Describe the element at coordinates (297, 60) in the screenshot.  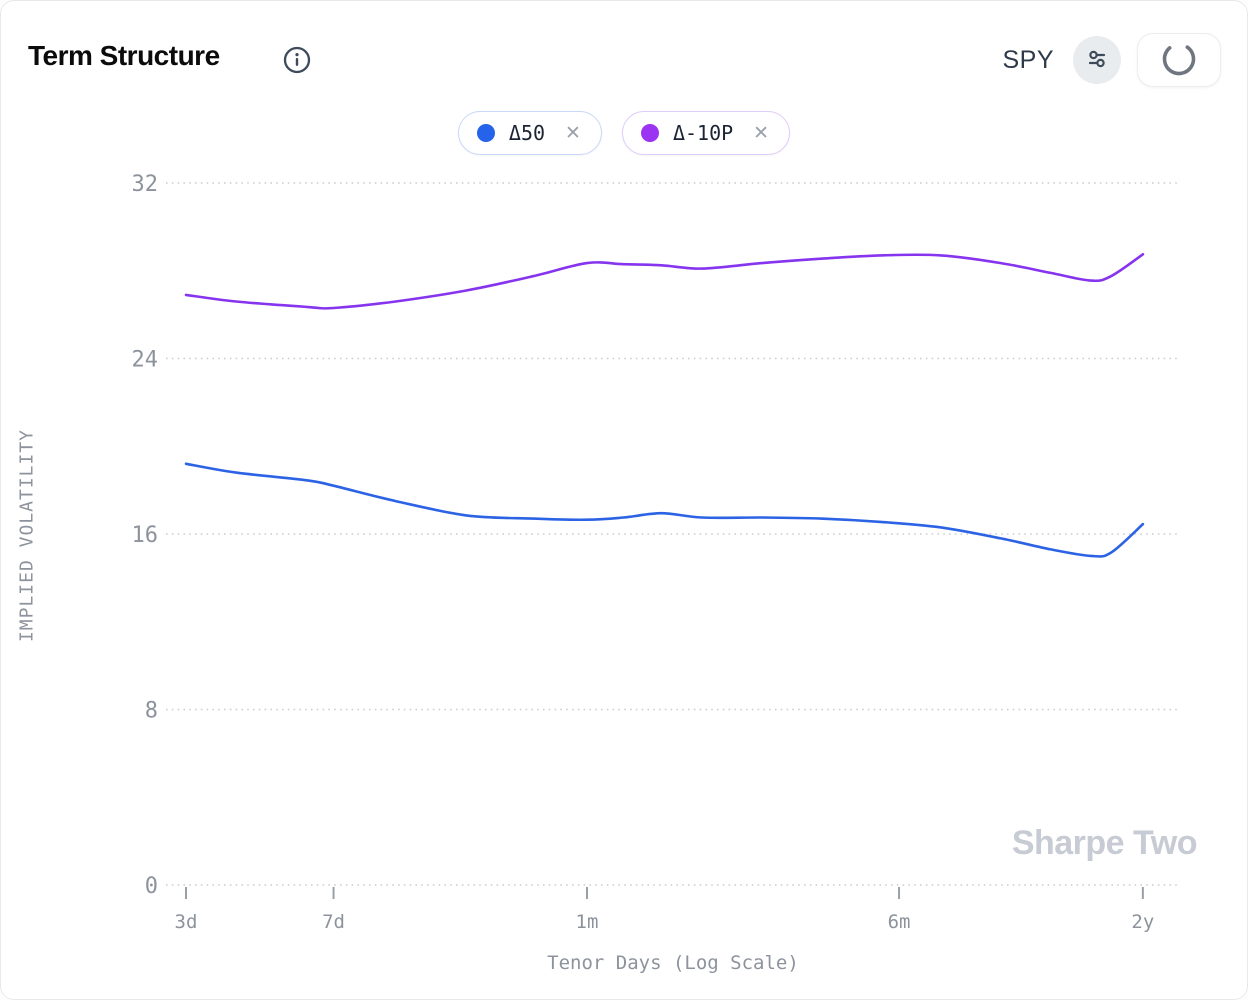
I see `info-icon` at that location.